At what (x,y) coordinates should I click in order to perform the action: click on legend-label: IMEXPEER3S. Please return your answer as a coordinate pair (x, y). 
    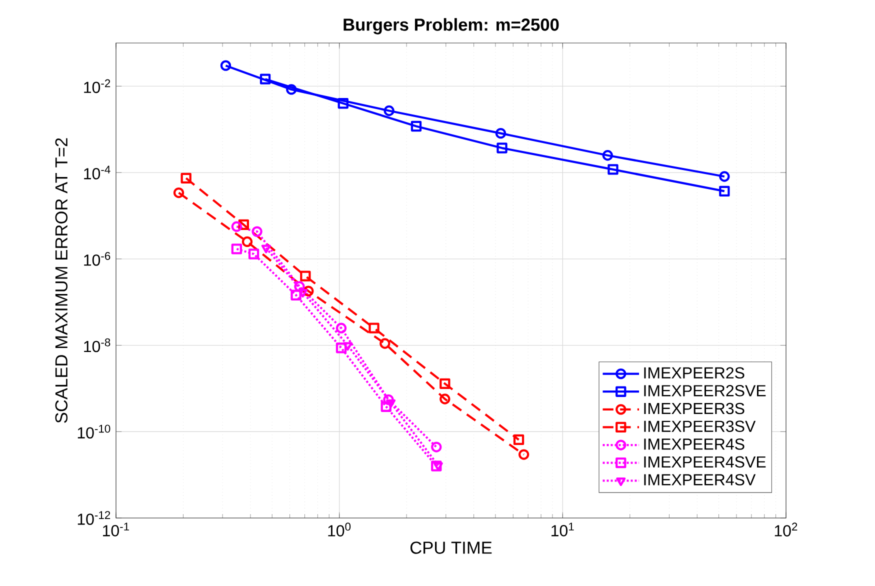
    Looking at the image, I should click on (694, 408).